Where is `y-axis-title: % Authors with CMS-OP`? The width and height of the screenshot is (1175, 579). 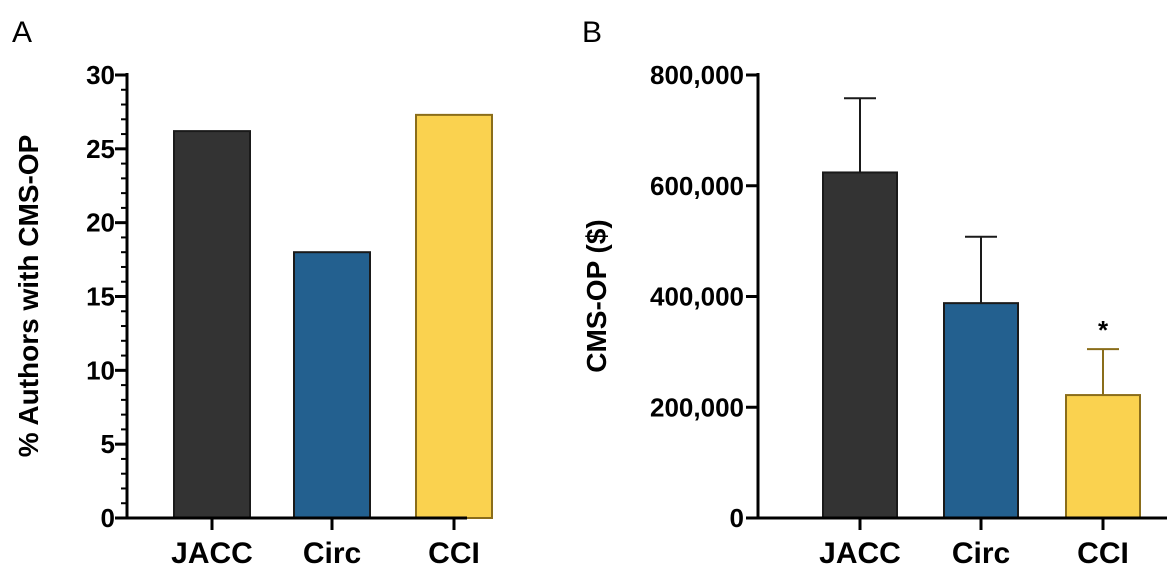
y-axis-title: % Authors with CMS-OP is located at coordinates (28, 296).